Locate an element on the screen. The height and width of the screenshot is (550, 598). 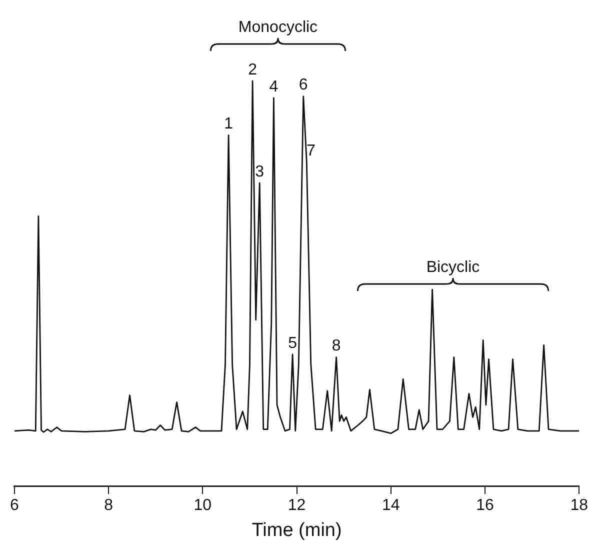
x-tick-label: 18 is located at coordinates (579, 505).